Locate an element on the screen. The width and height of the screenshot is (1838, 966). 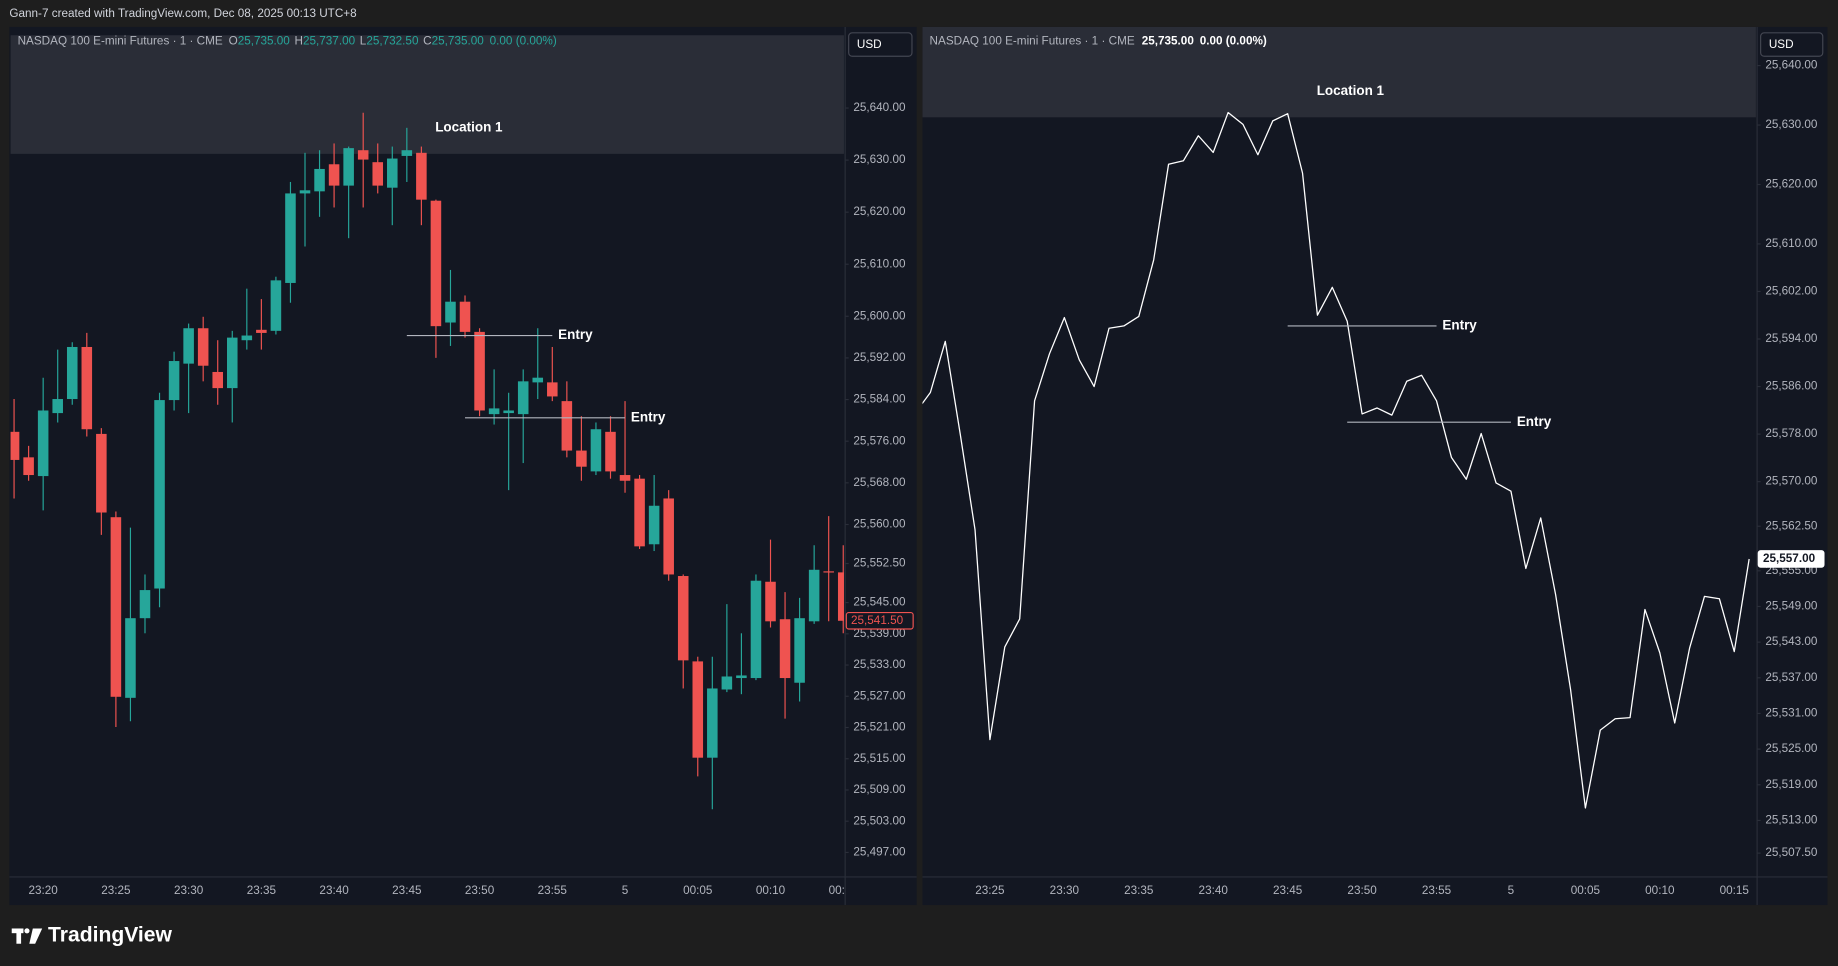
legend-key: O is located at coordinates (233, 41).